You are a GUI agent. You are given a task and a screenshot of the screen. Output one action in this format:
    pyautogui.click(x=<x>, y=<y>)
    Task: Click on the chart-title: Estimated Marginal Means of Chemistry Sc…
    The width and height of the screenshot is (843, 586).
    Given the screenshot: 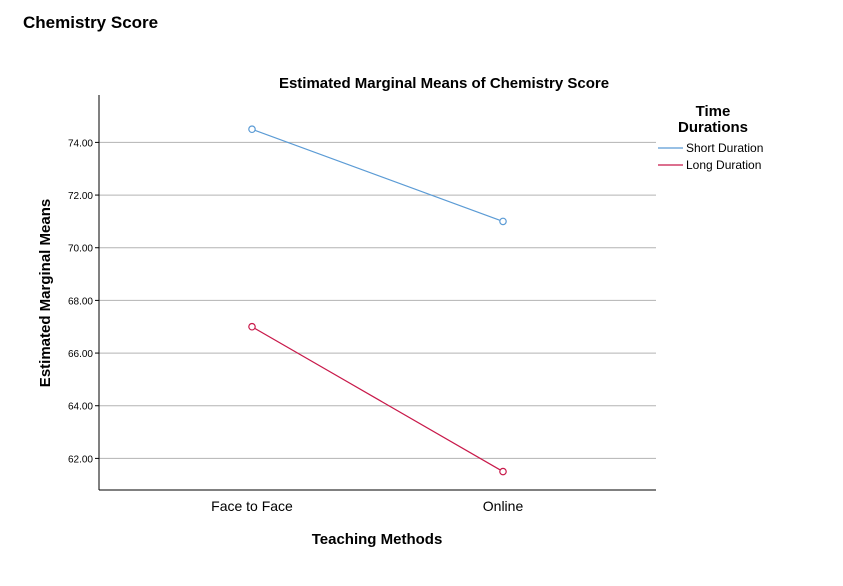 What is the action you would take?
    pyautogui.click(x=444, y=83)
    